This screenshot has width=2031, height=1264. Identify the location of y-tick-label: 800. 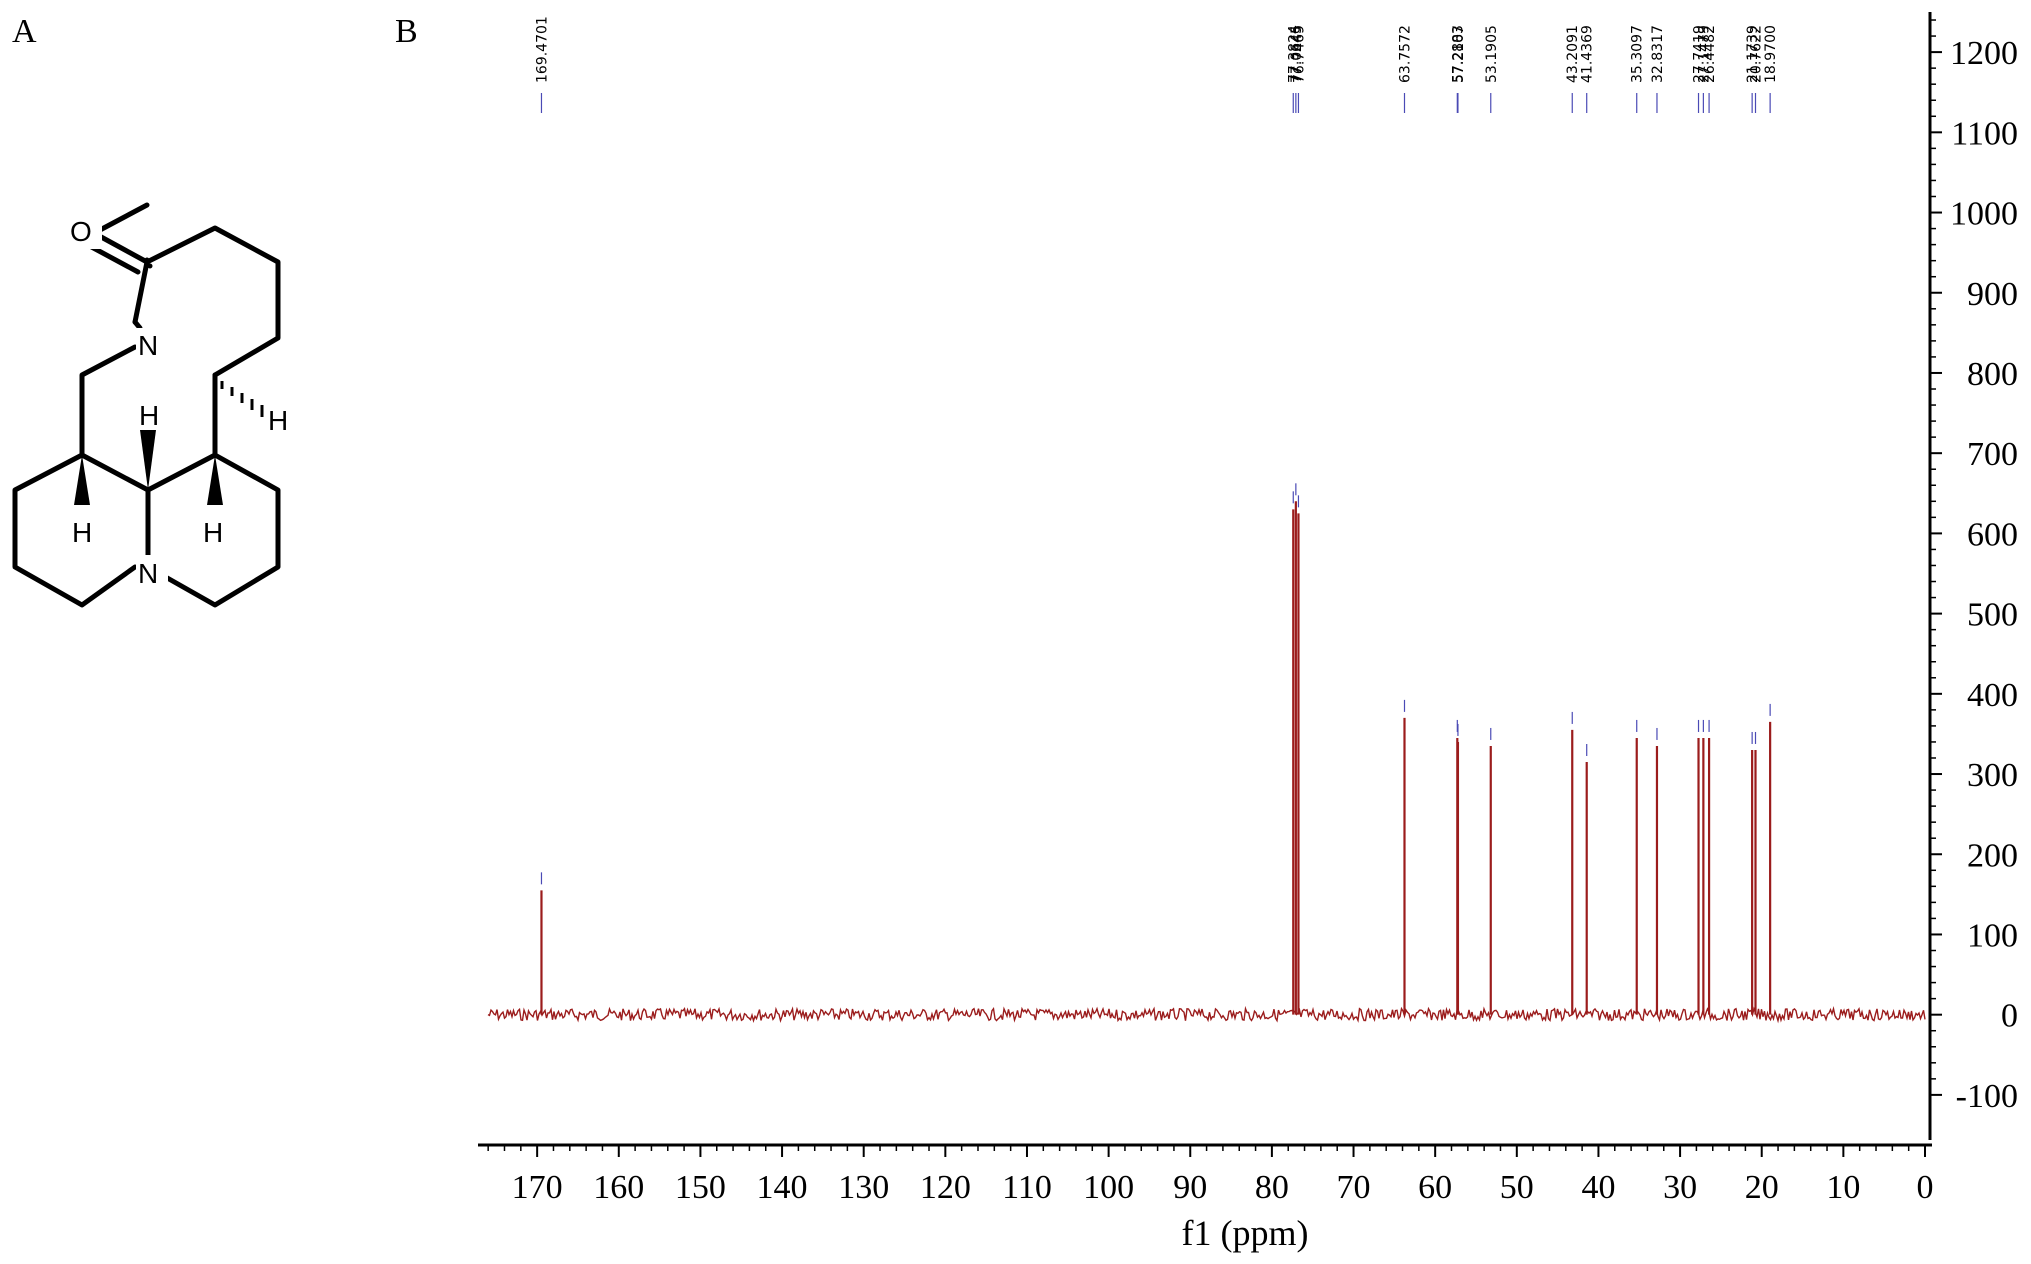
(1992, 374).